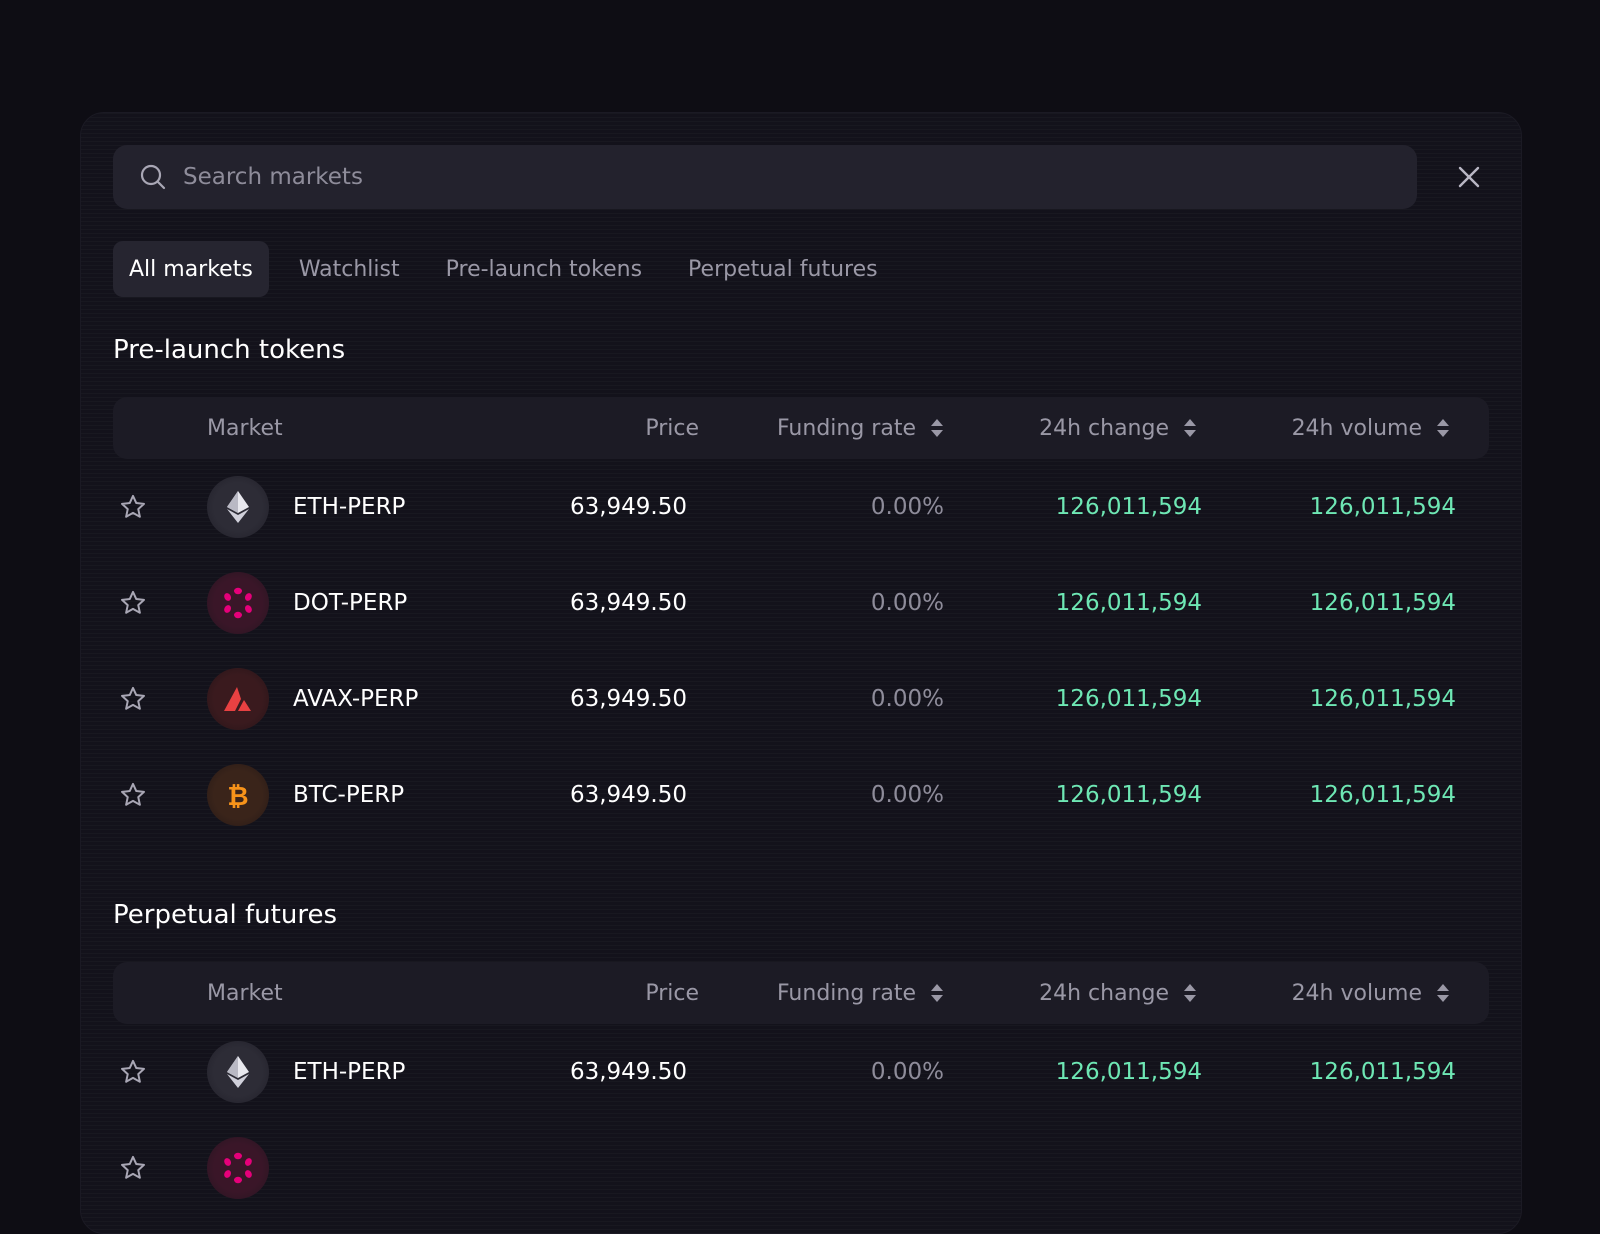 This screenshot has width=1600, height=1234. What do you see at coordinates (229, 350) in the screenshot?
I see `section-title: Pre-launch tokens` at bounding box center [229, 350].